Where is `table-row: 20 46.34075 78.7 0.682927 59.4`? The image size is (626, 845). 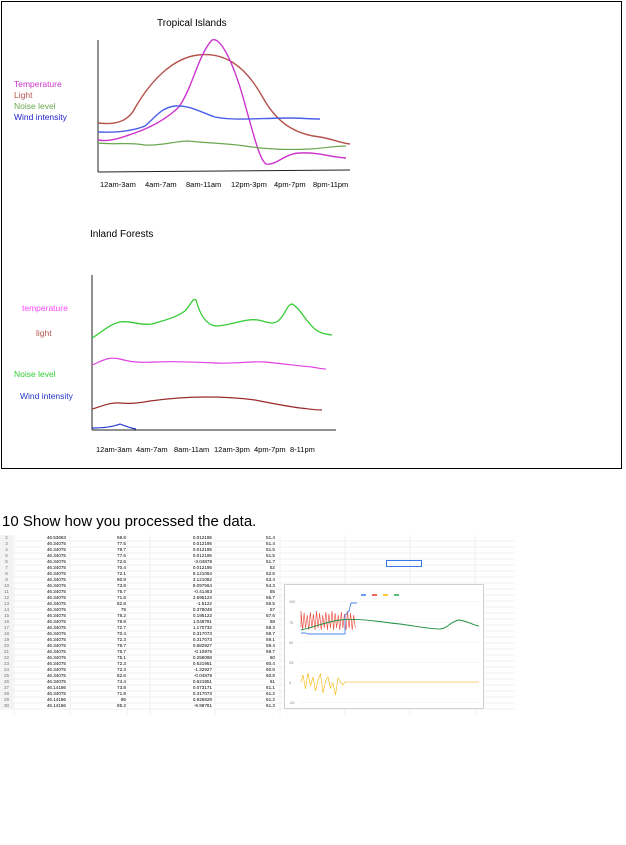 table-row: 20 46.34075 78.7 0.682927 59.4 is located at coordinates (257, 646).